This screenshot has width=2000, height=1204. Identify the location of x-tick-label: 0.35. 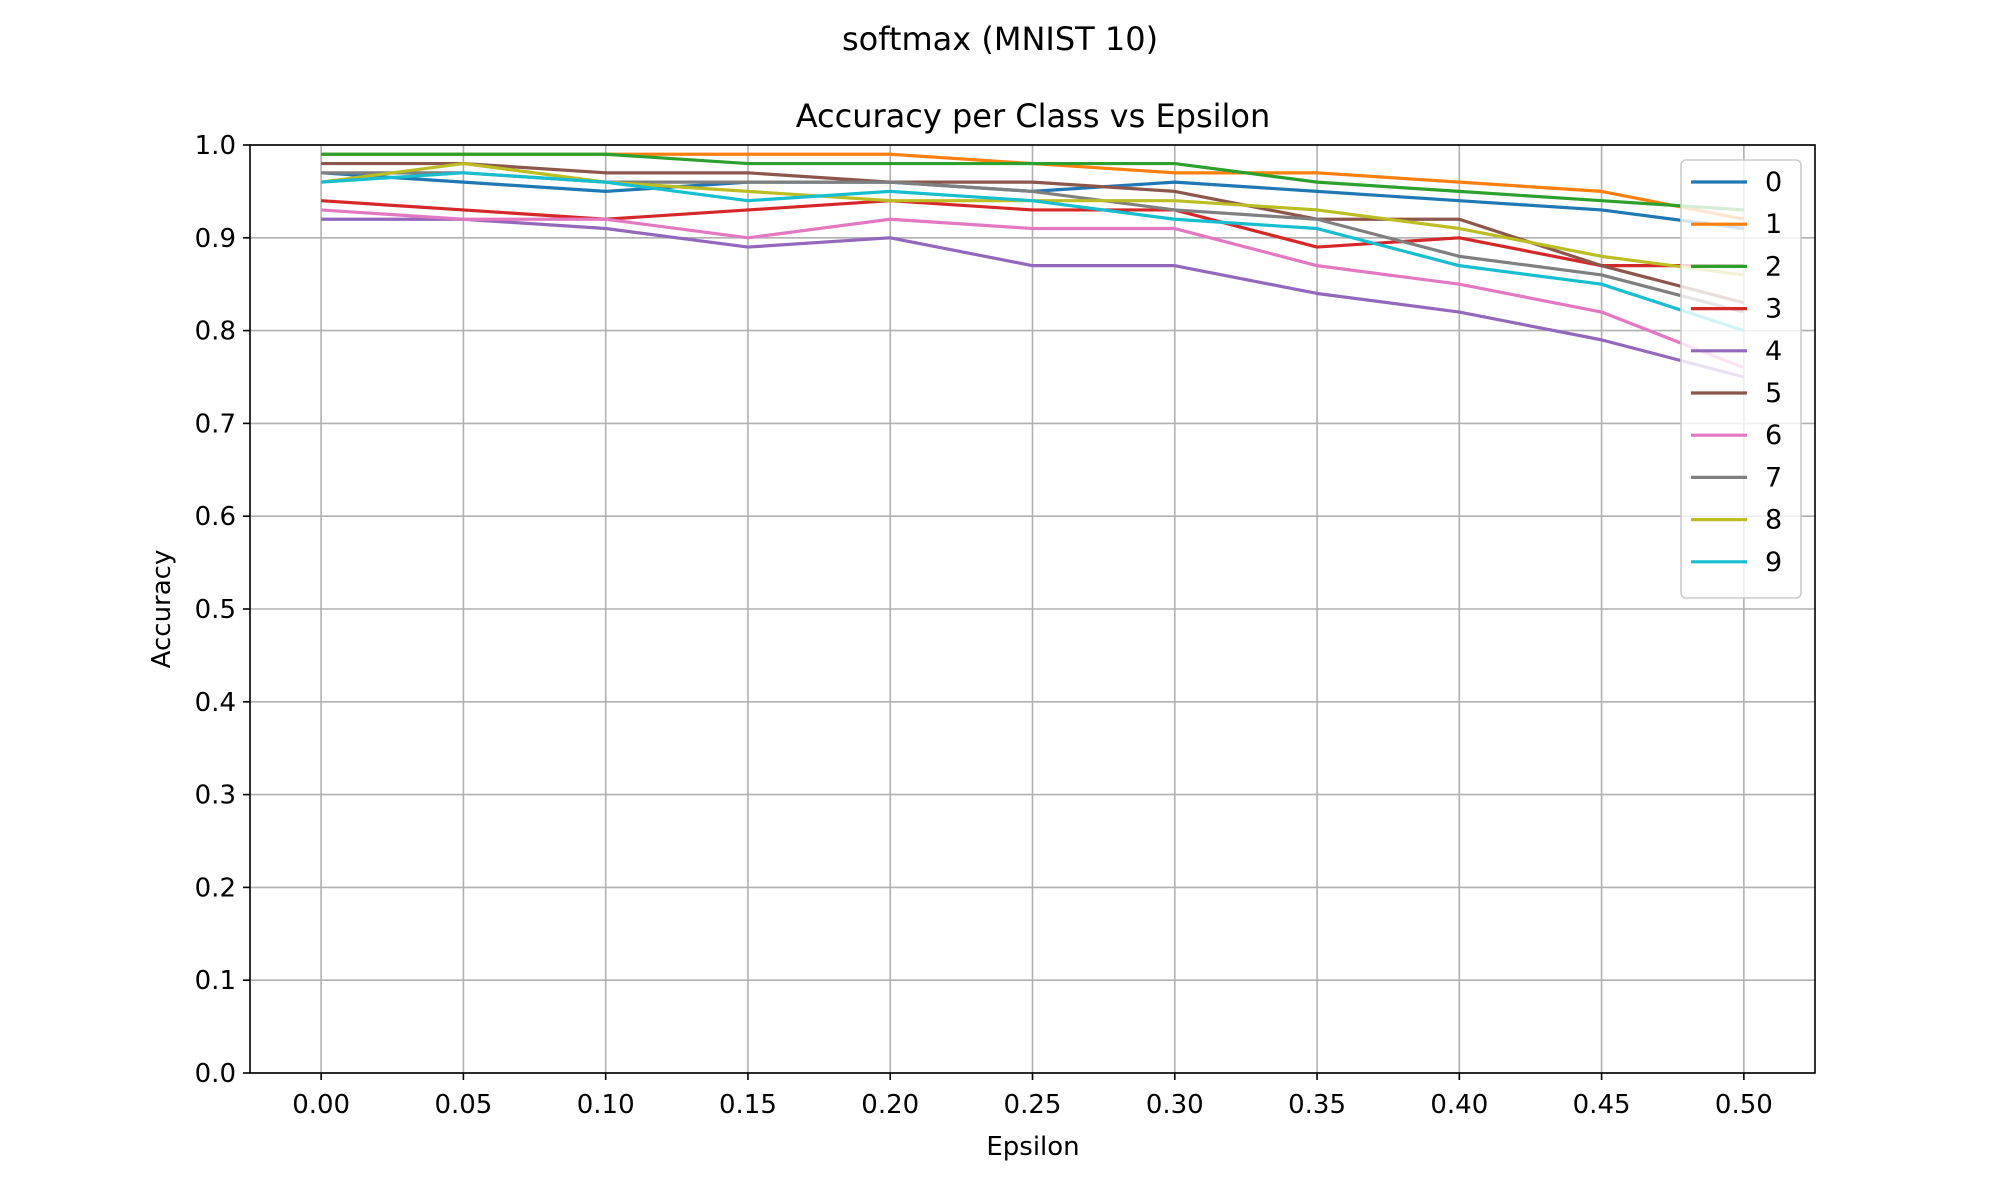
(1317, 1105).